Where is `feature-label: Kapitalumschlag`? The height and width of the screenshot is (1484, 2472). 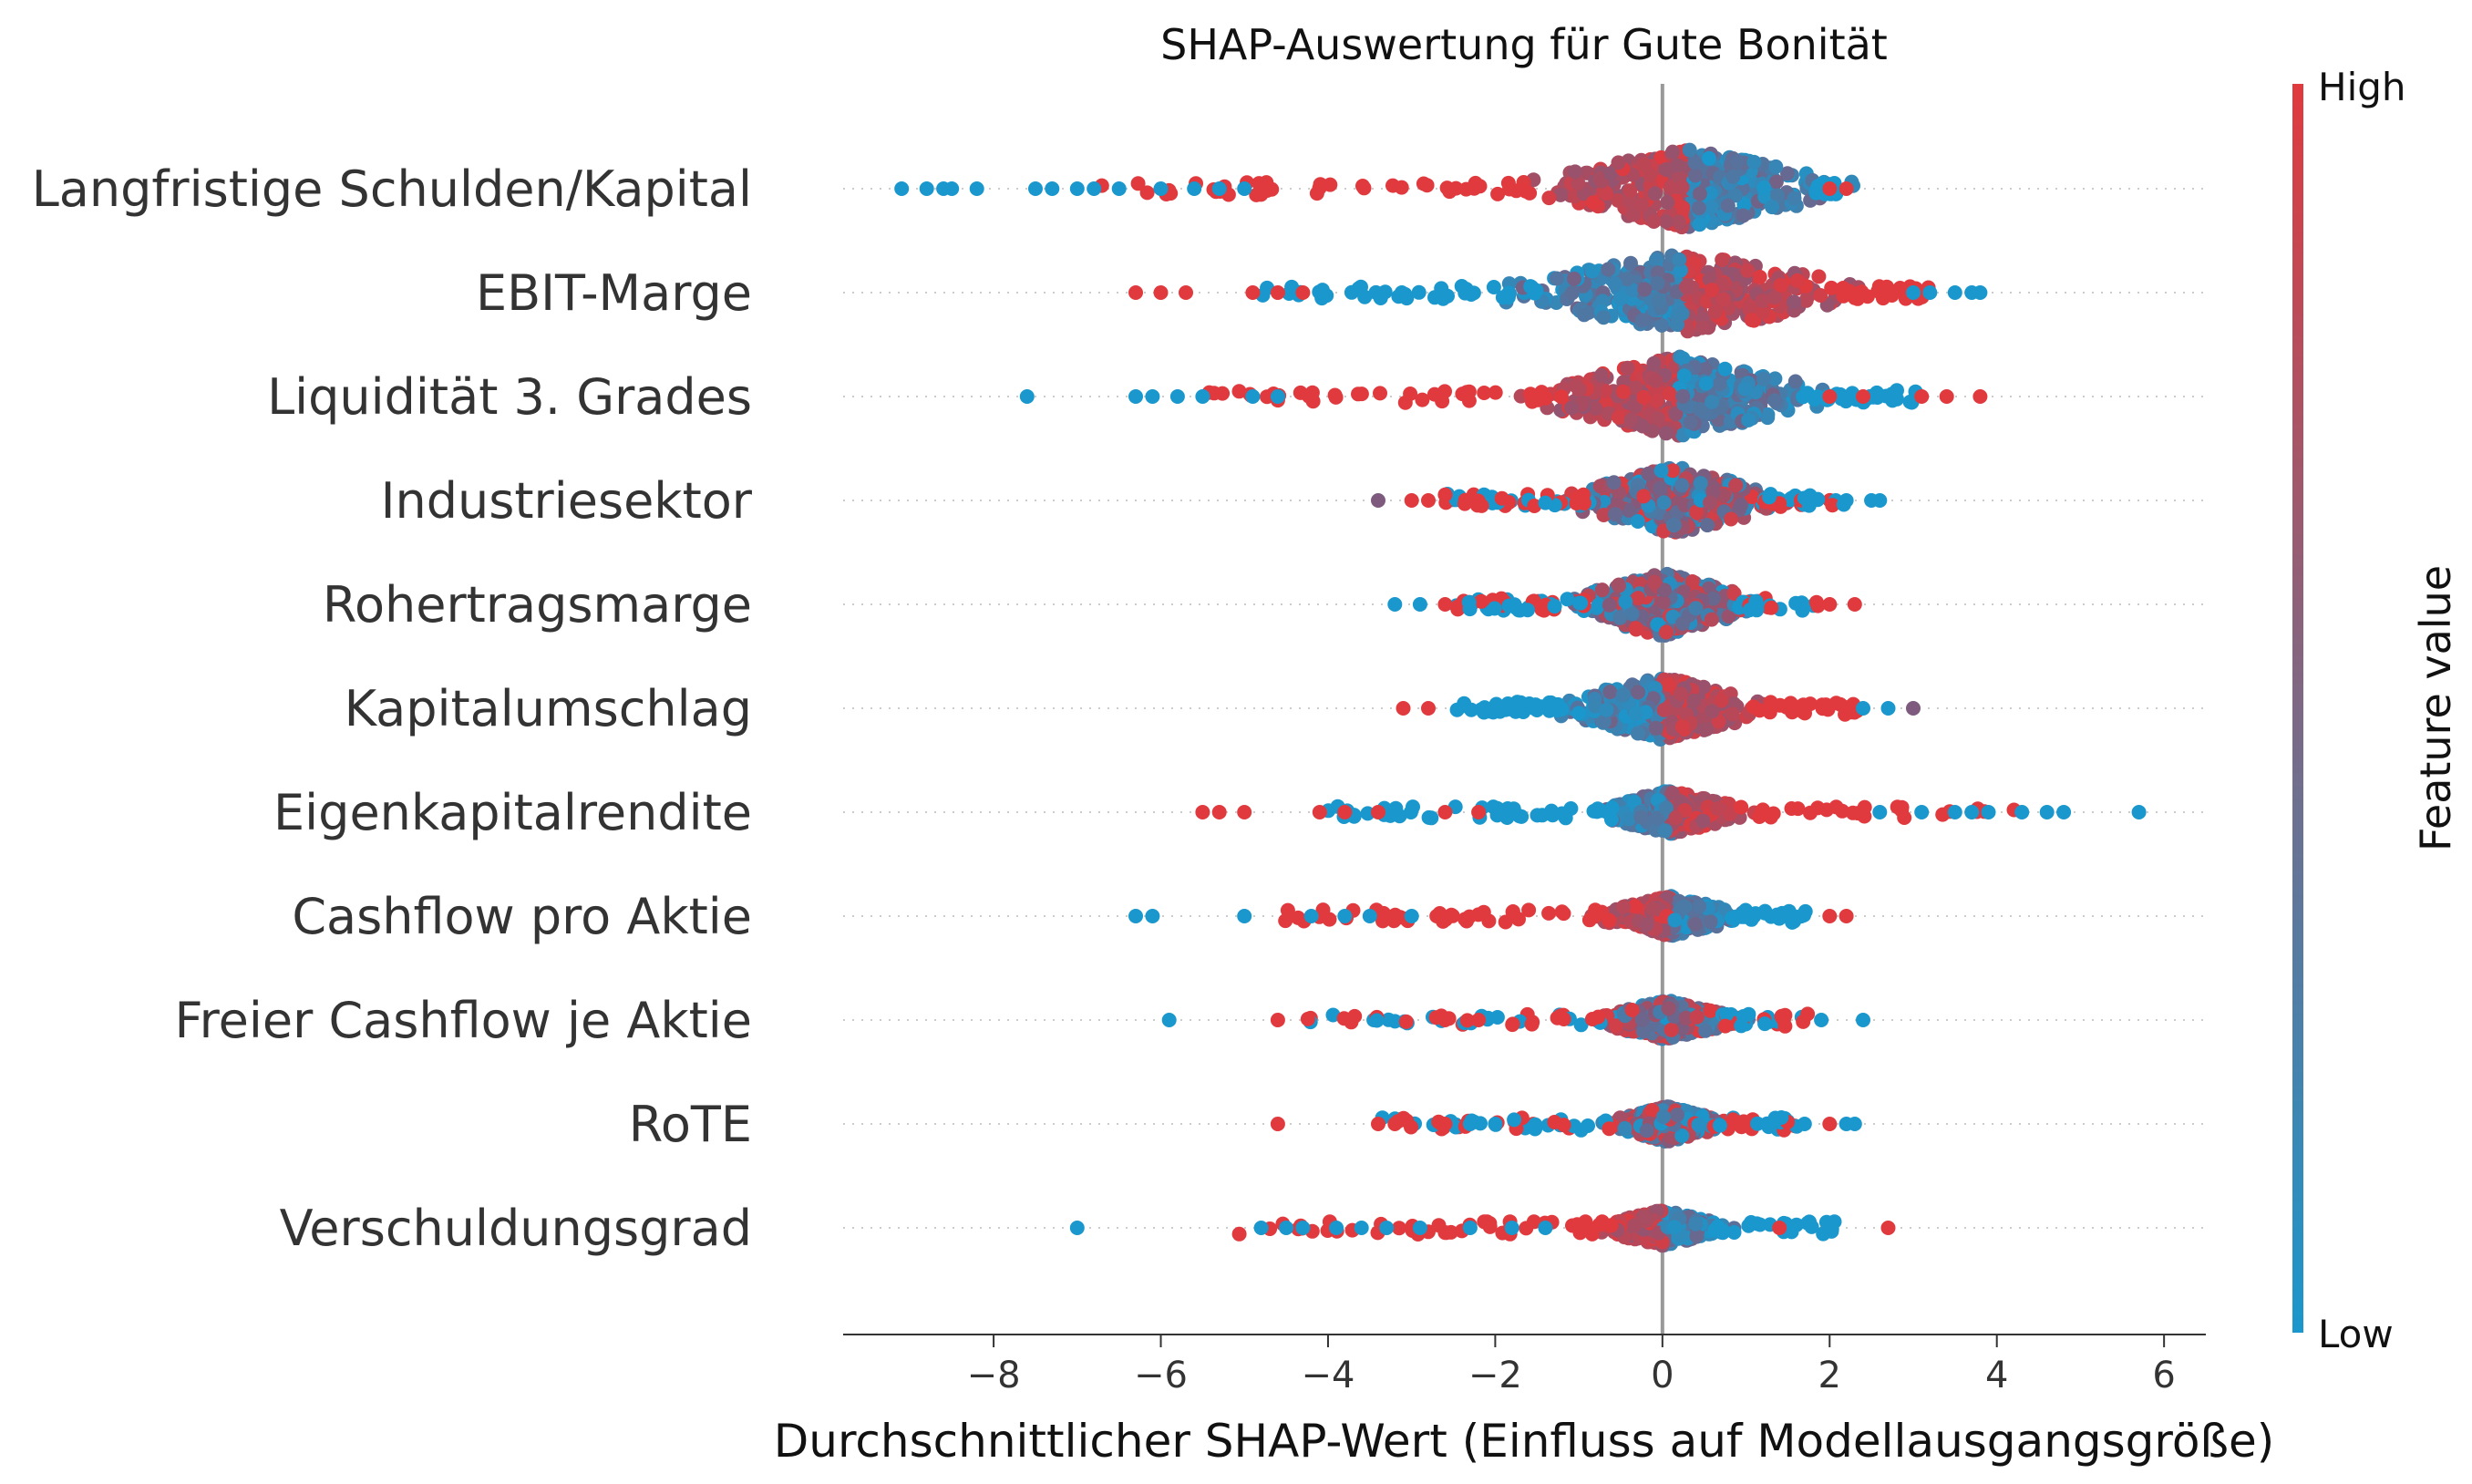
feature-label: Kapitalumschlag is located at coordinates (548, 708).